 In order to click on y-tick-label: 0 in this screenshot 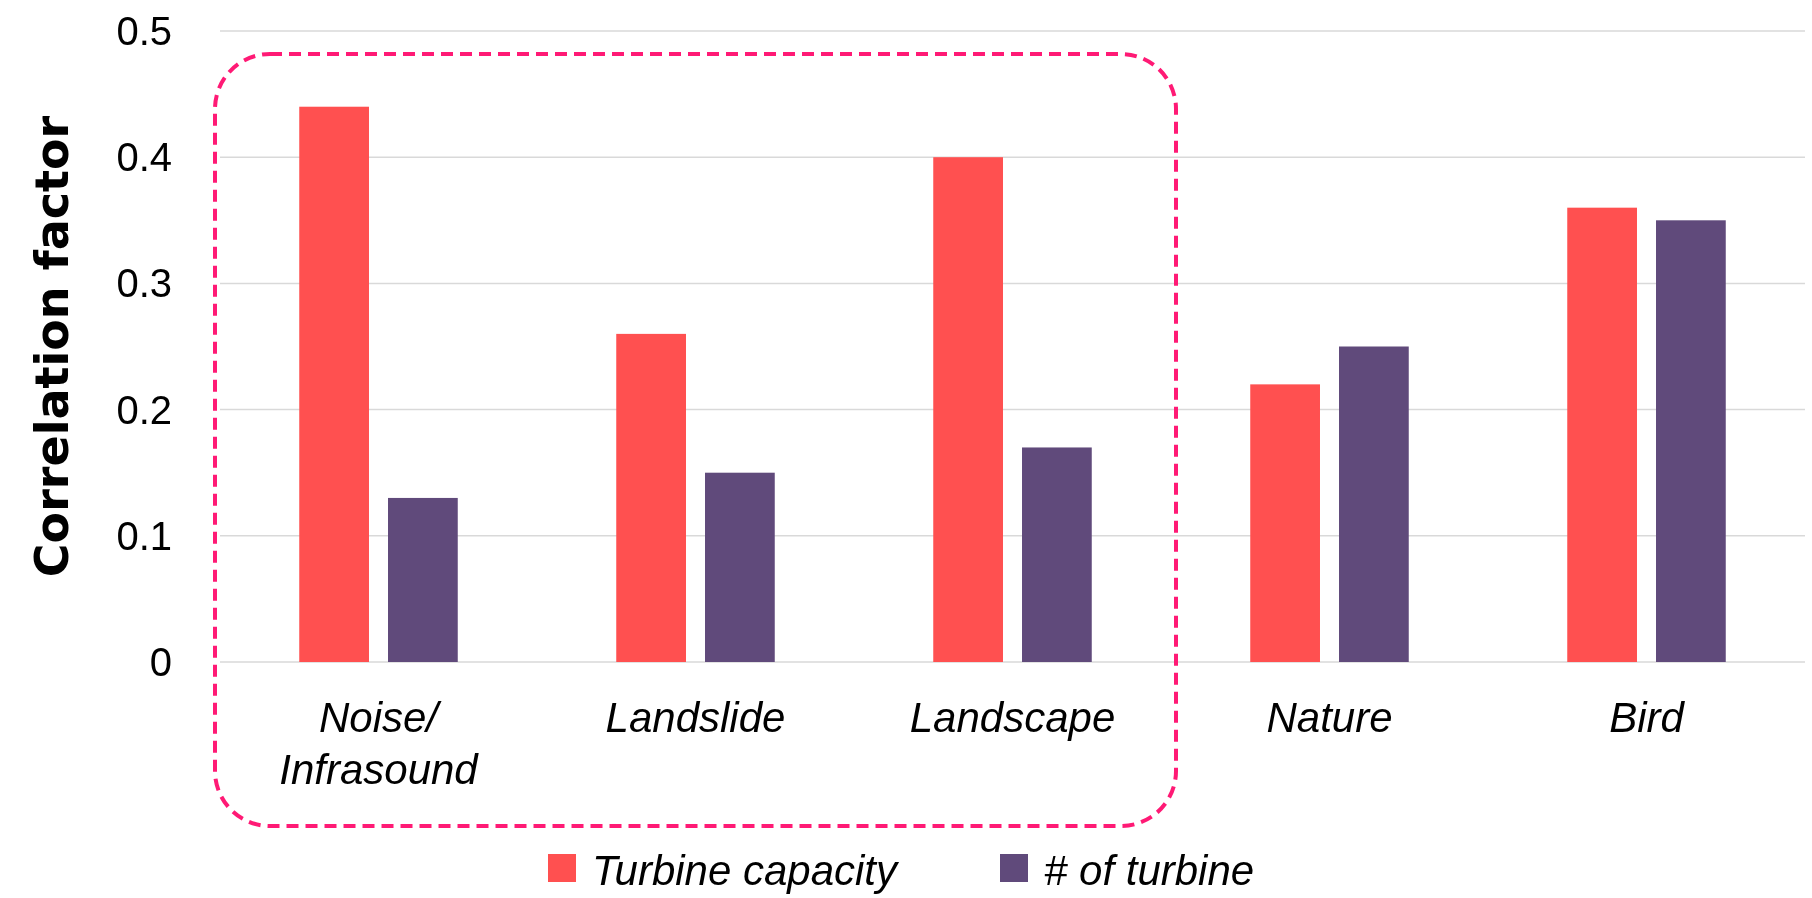, I will do `click(160, 662)`.